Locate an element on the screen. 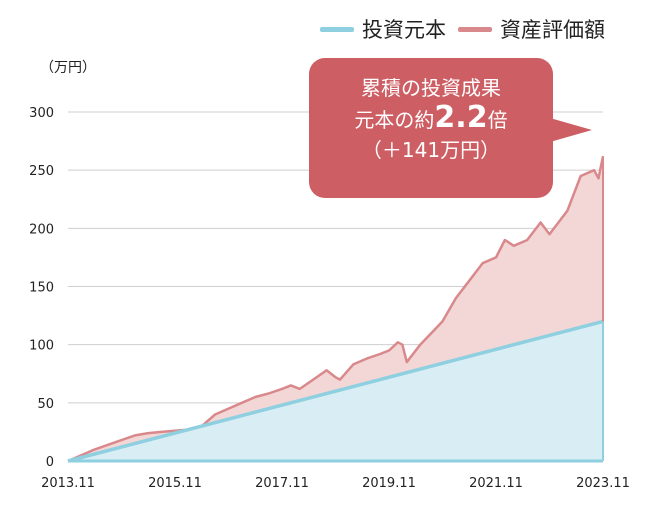  callout-line-1: 累積の投資成果 is located at coordinates (431, 88).